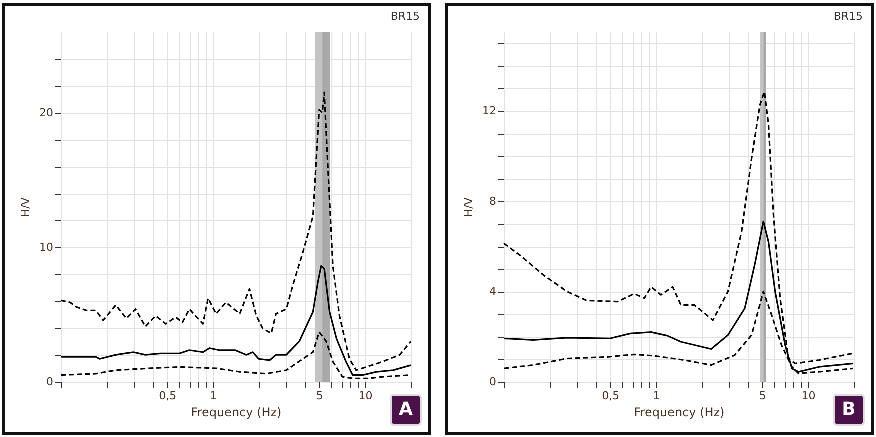 This screenshot has width=876, height=437. Describe the element at coordinates (493, 291) in the screenshot. I see `y-tick-label: 4` at that location.